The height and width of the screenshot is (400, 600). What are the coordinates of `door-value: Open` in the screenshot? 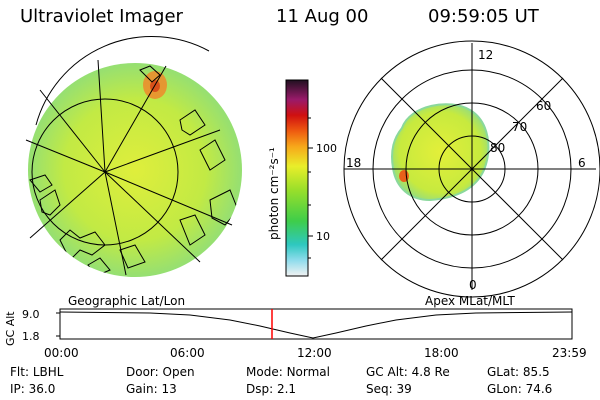 It's located at (178, 372).